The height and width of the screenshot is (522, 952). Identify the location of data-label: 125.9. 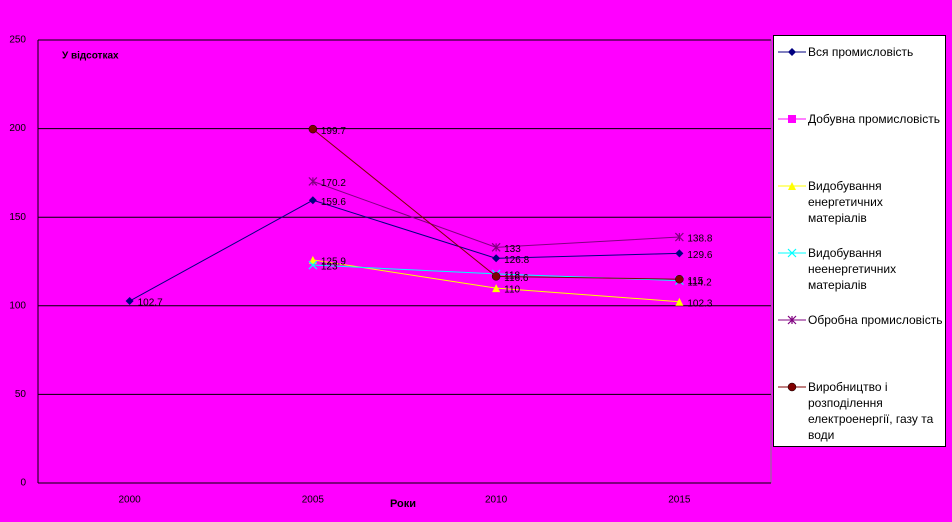
(333, 262).